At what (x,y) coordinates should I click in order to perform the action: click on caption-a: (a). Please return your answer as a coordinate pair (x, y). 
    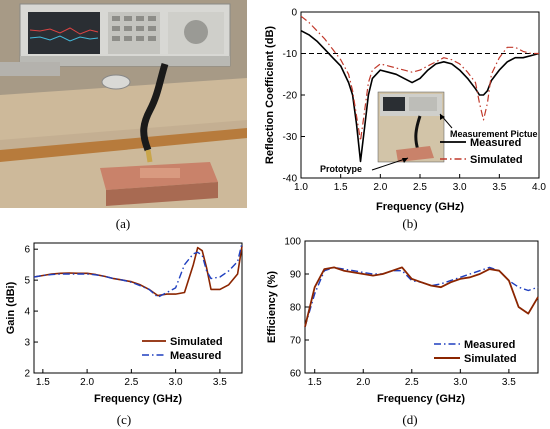
    Looking at the image, I should click on (123, 223).